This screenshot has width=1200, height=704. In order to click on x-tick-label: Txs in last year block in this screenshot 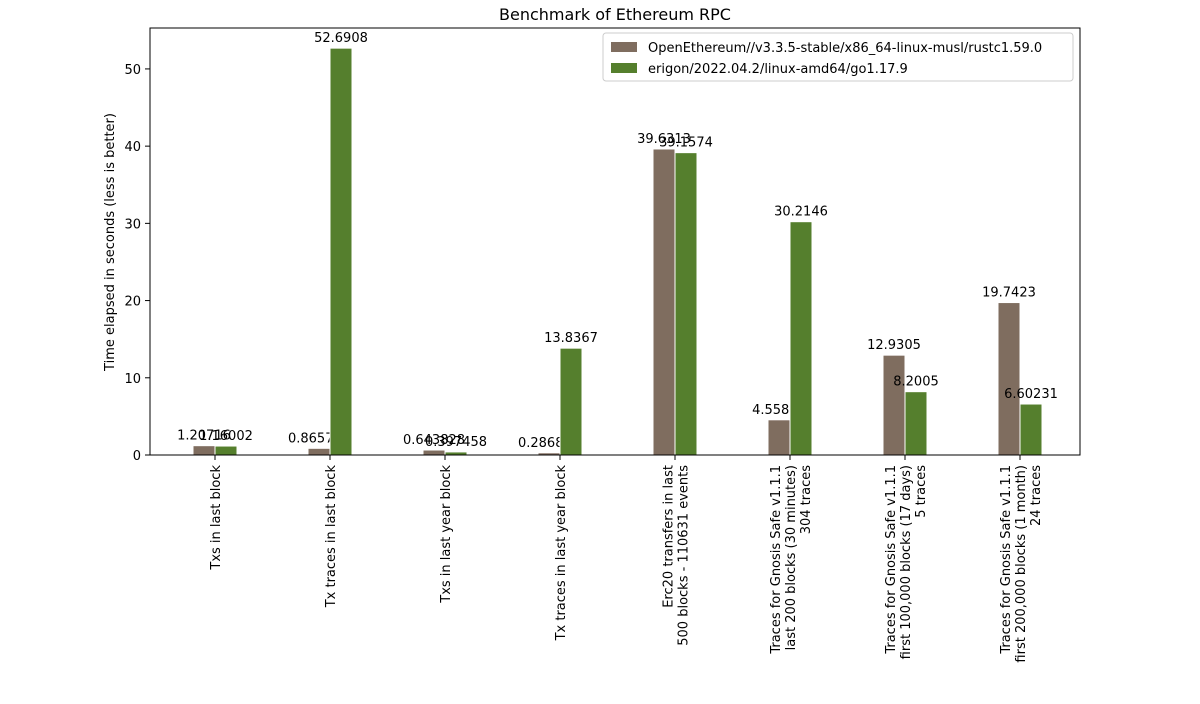, I will do `click(446, 534)`.